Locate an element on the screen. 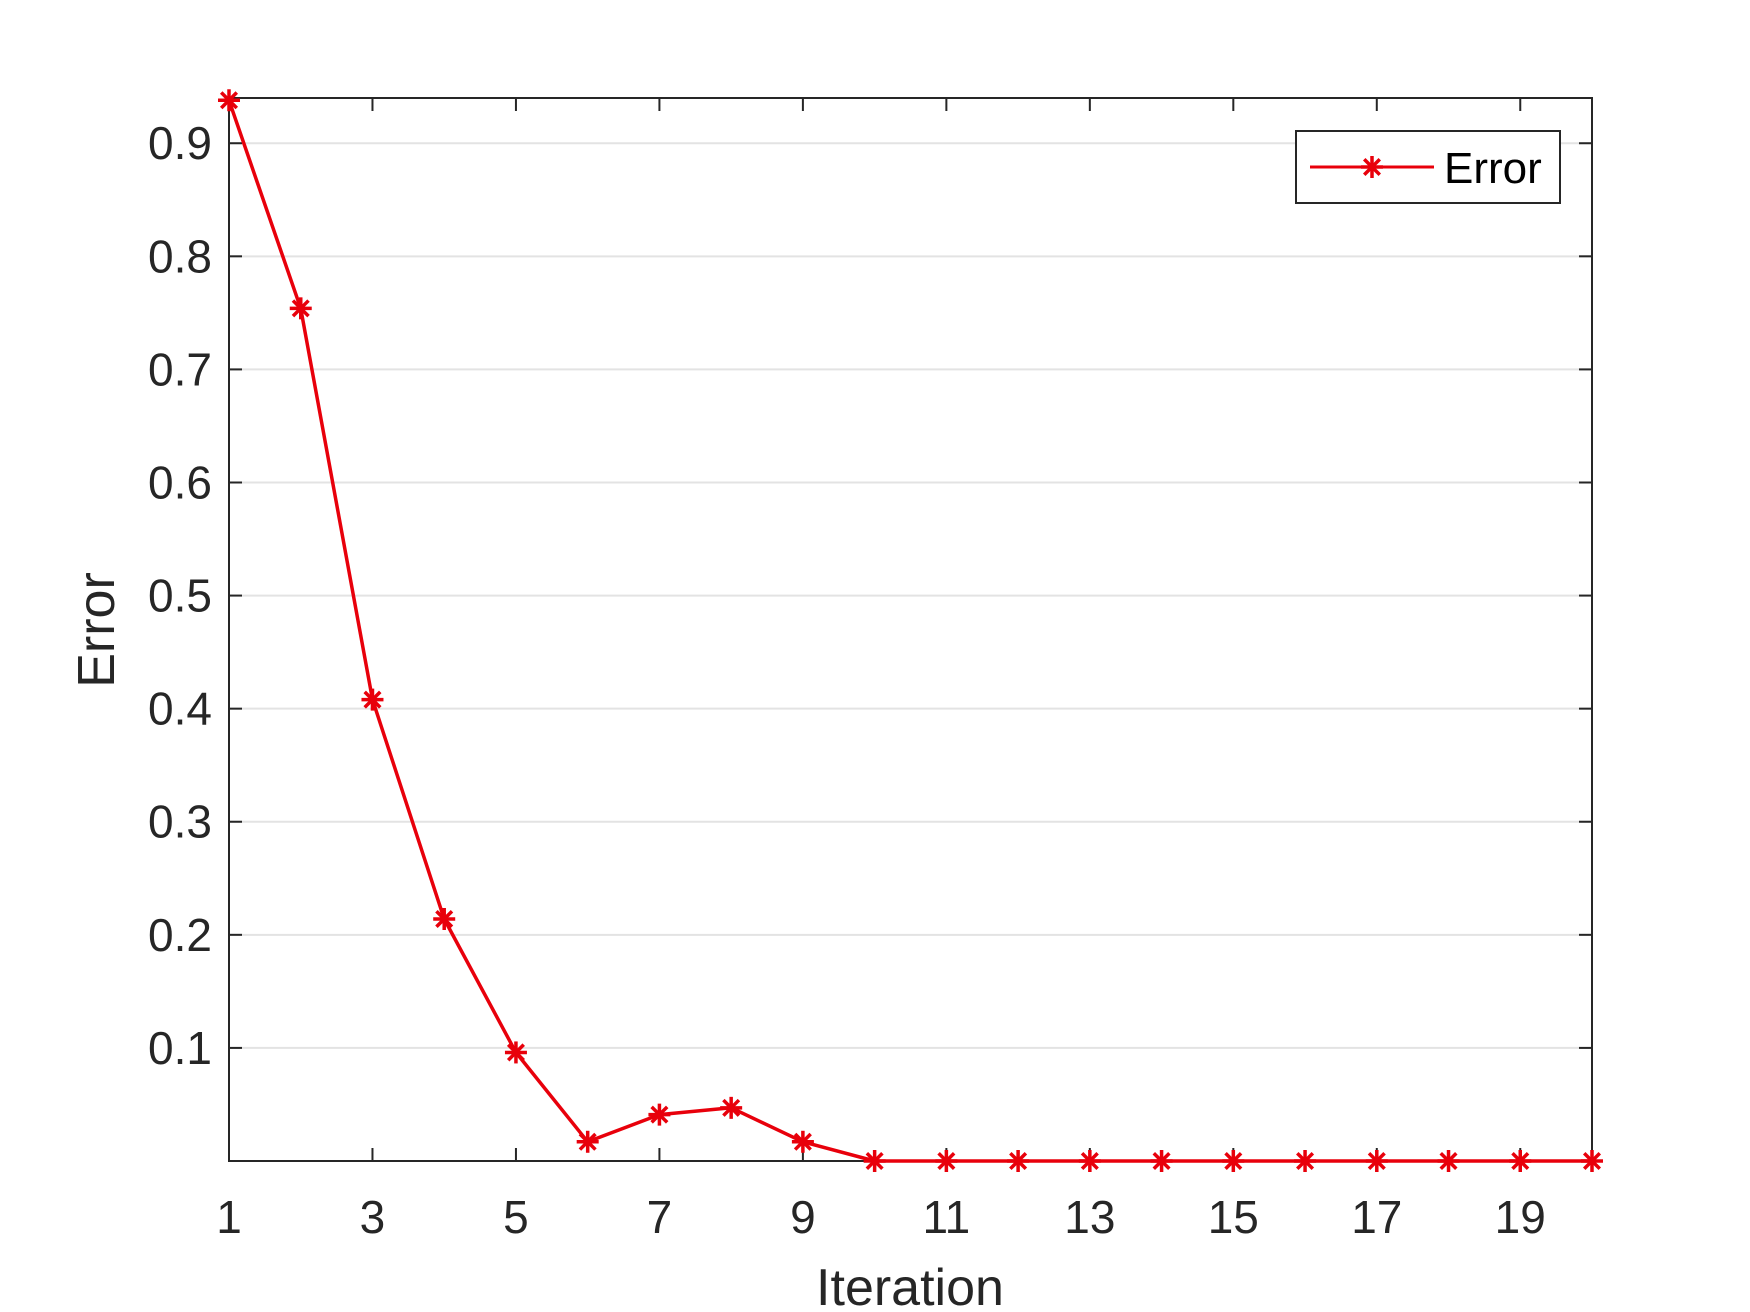 The width and height of the screenshot is (1750, 1312). y-tick-label: 0.5 is located at coordinates (180, 596).